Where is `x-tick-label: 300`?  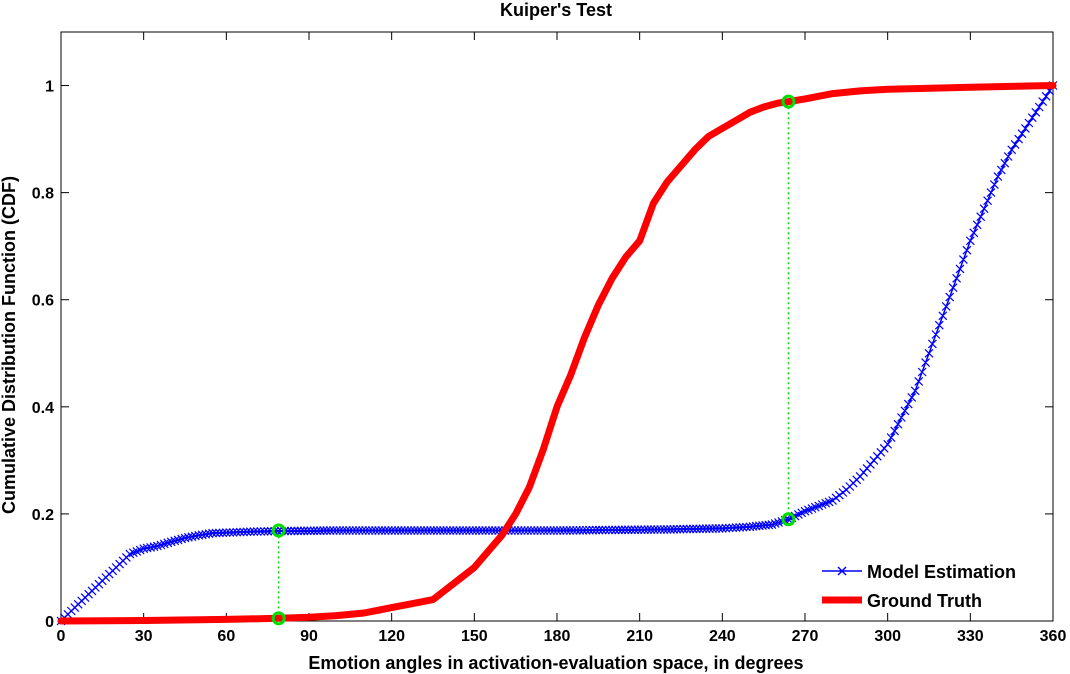
x-tick-label: 300 is located at coordinates (887, 636).